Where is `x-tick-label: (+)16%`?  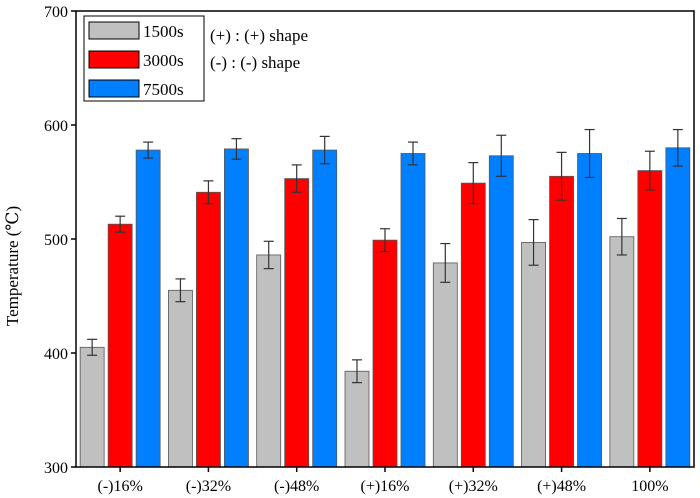
x-tick-label: (+)16% is located at coordinates (384, 486).